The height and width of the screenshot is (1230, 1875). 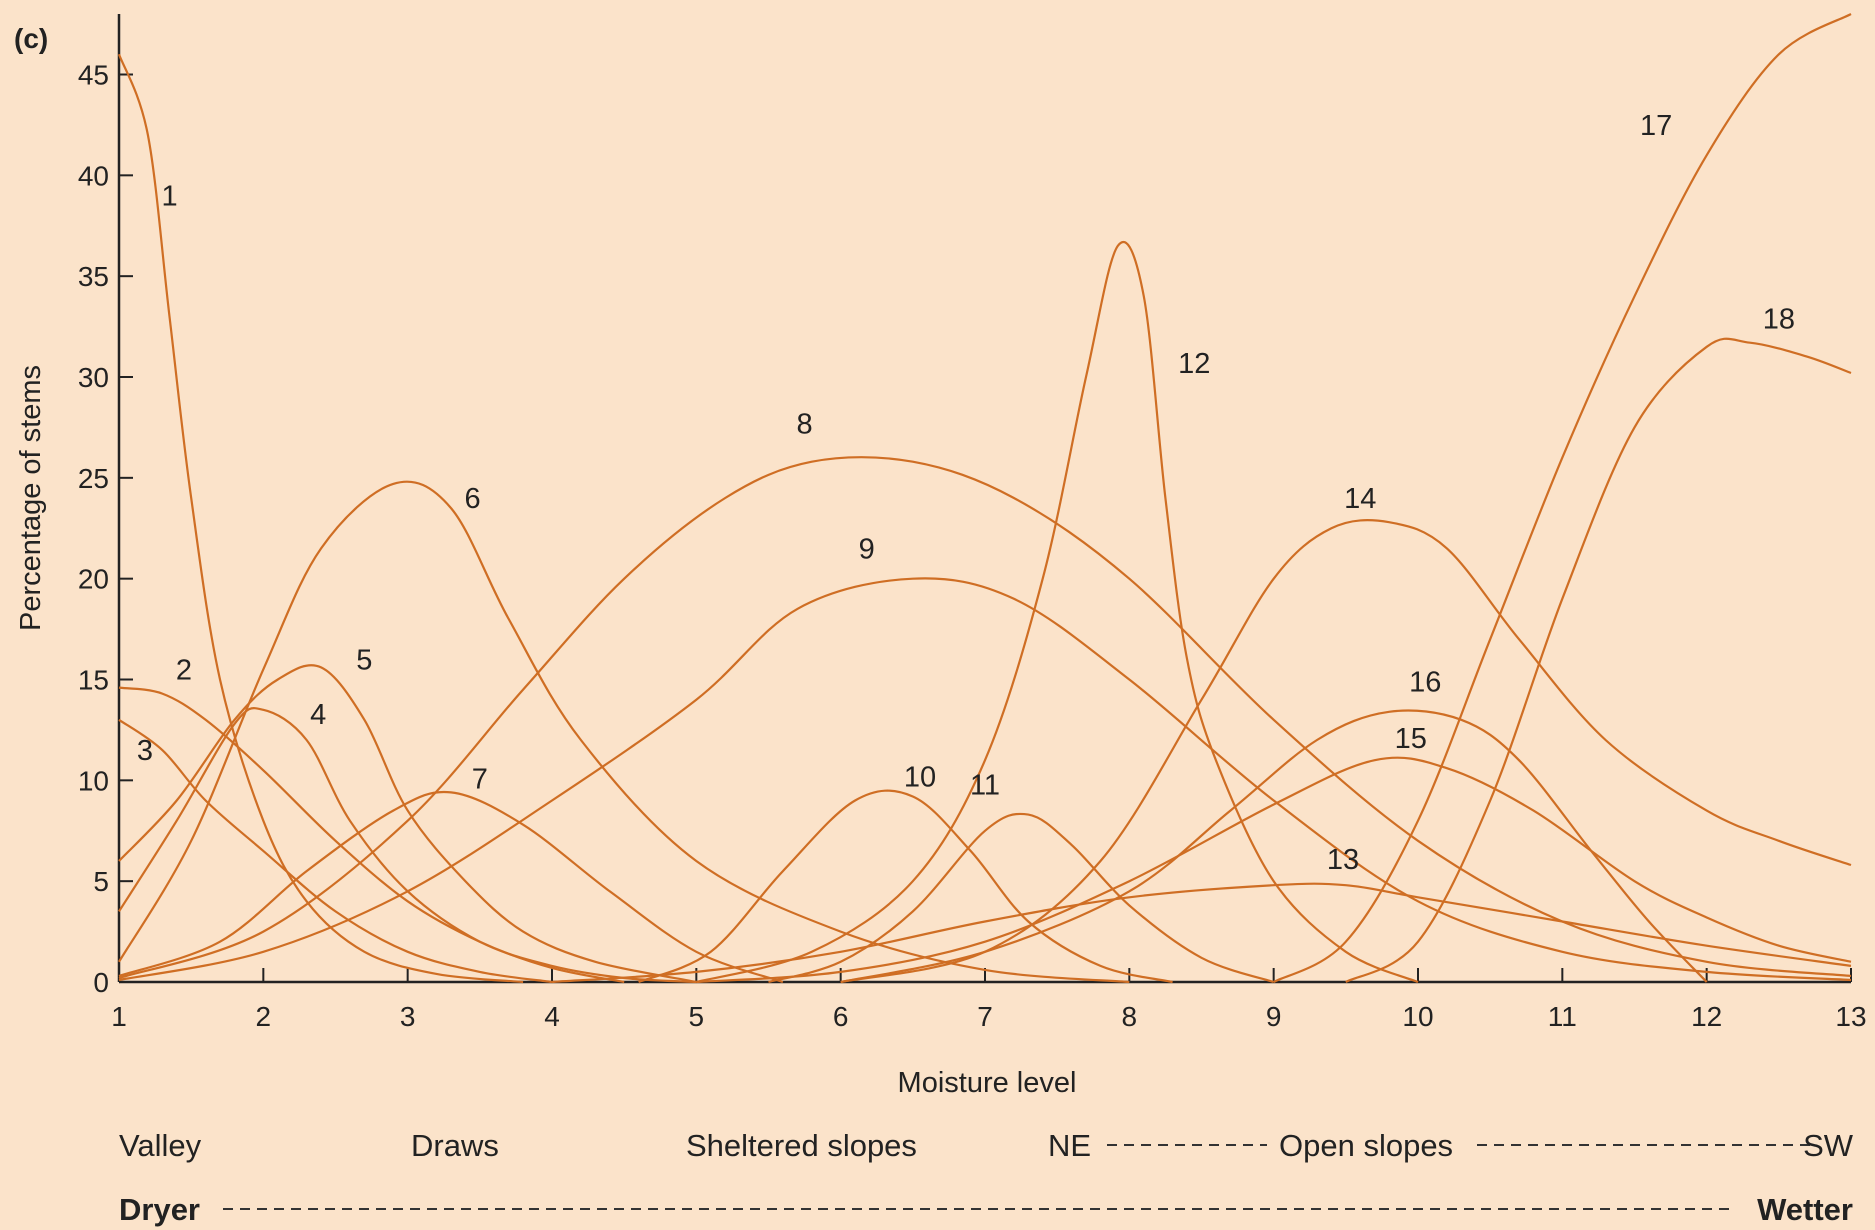 I want to click on label-dryer: Dryer, so click(x=159, y=1209).